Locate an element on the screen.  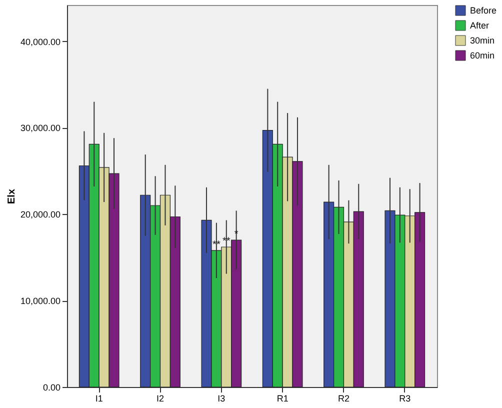
y-tick-label: 30,000.00 is located at coordinates (40, 128).